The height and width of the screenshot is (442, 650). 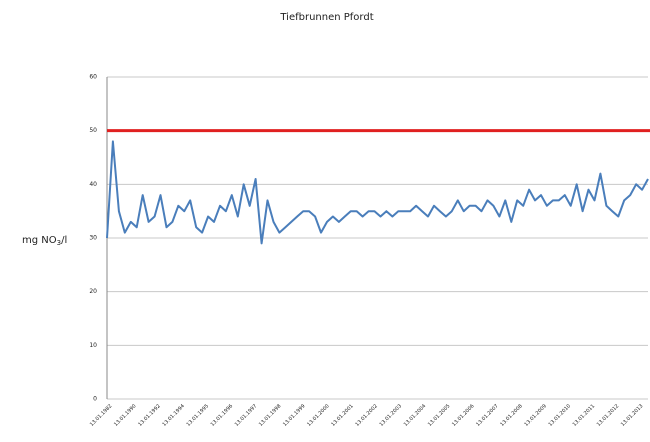 I want to click on x-tick-label: 13.01.2013, so click(x=632, y=415).